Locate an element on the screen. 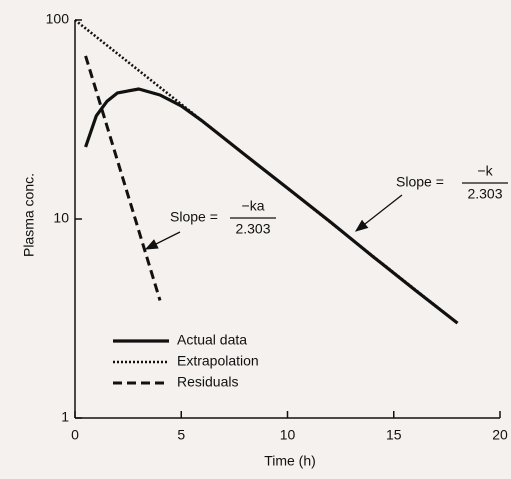  x-axis-label: Time (h) is located at coordinates (290, 461).